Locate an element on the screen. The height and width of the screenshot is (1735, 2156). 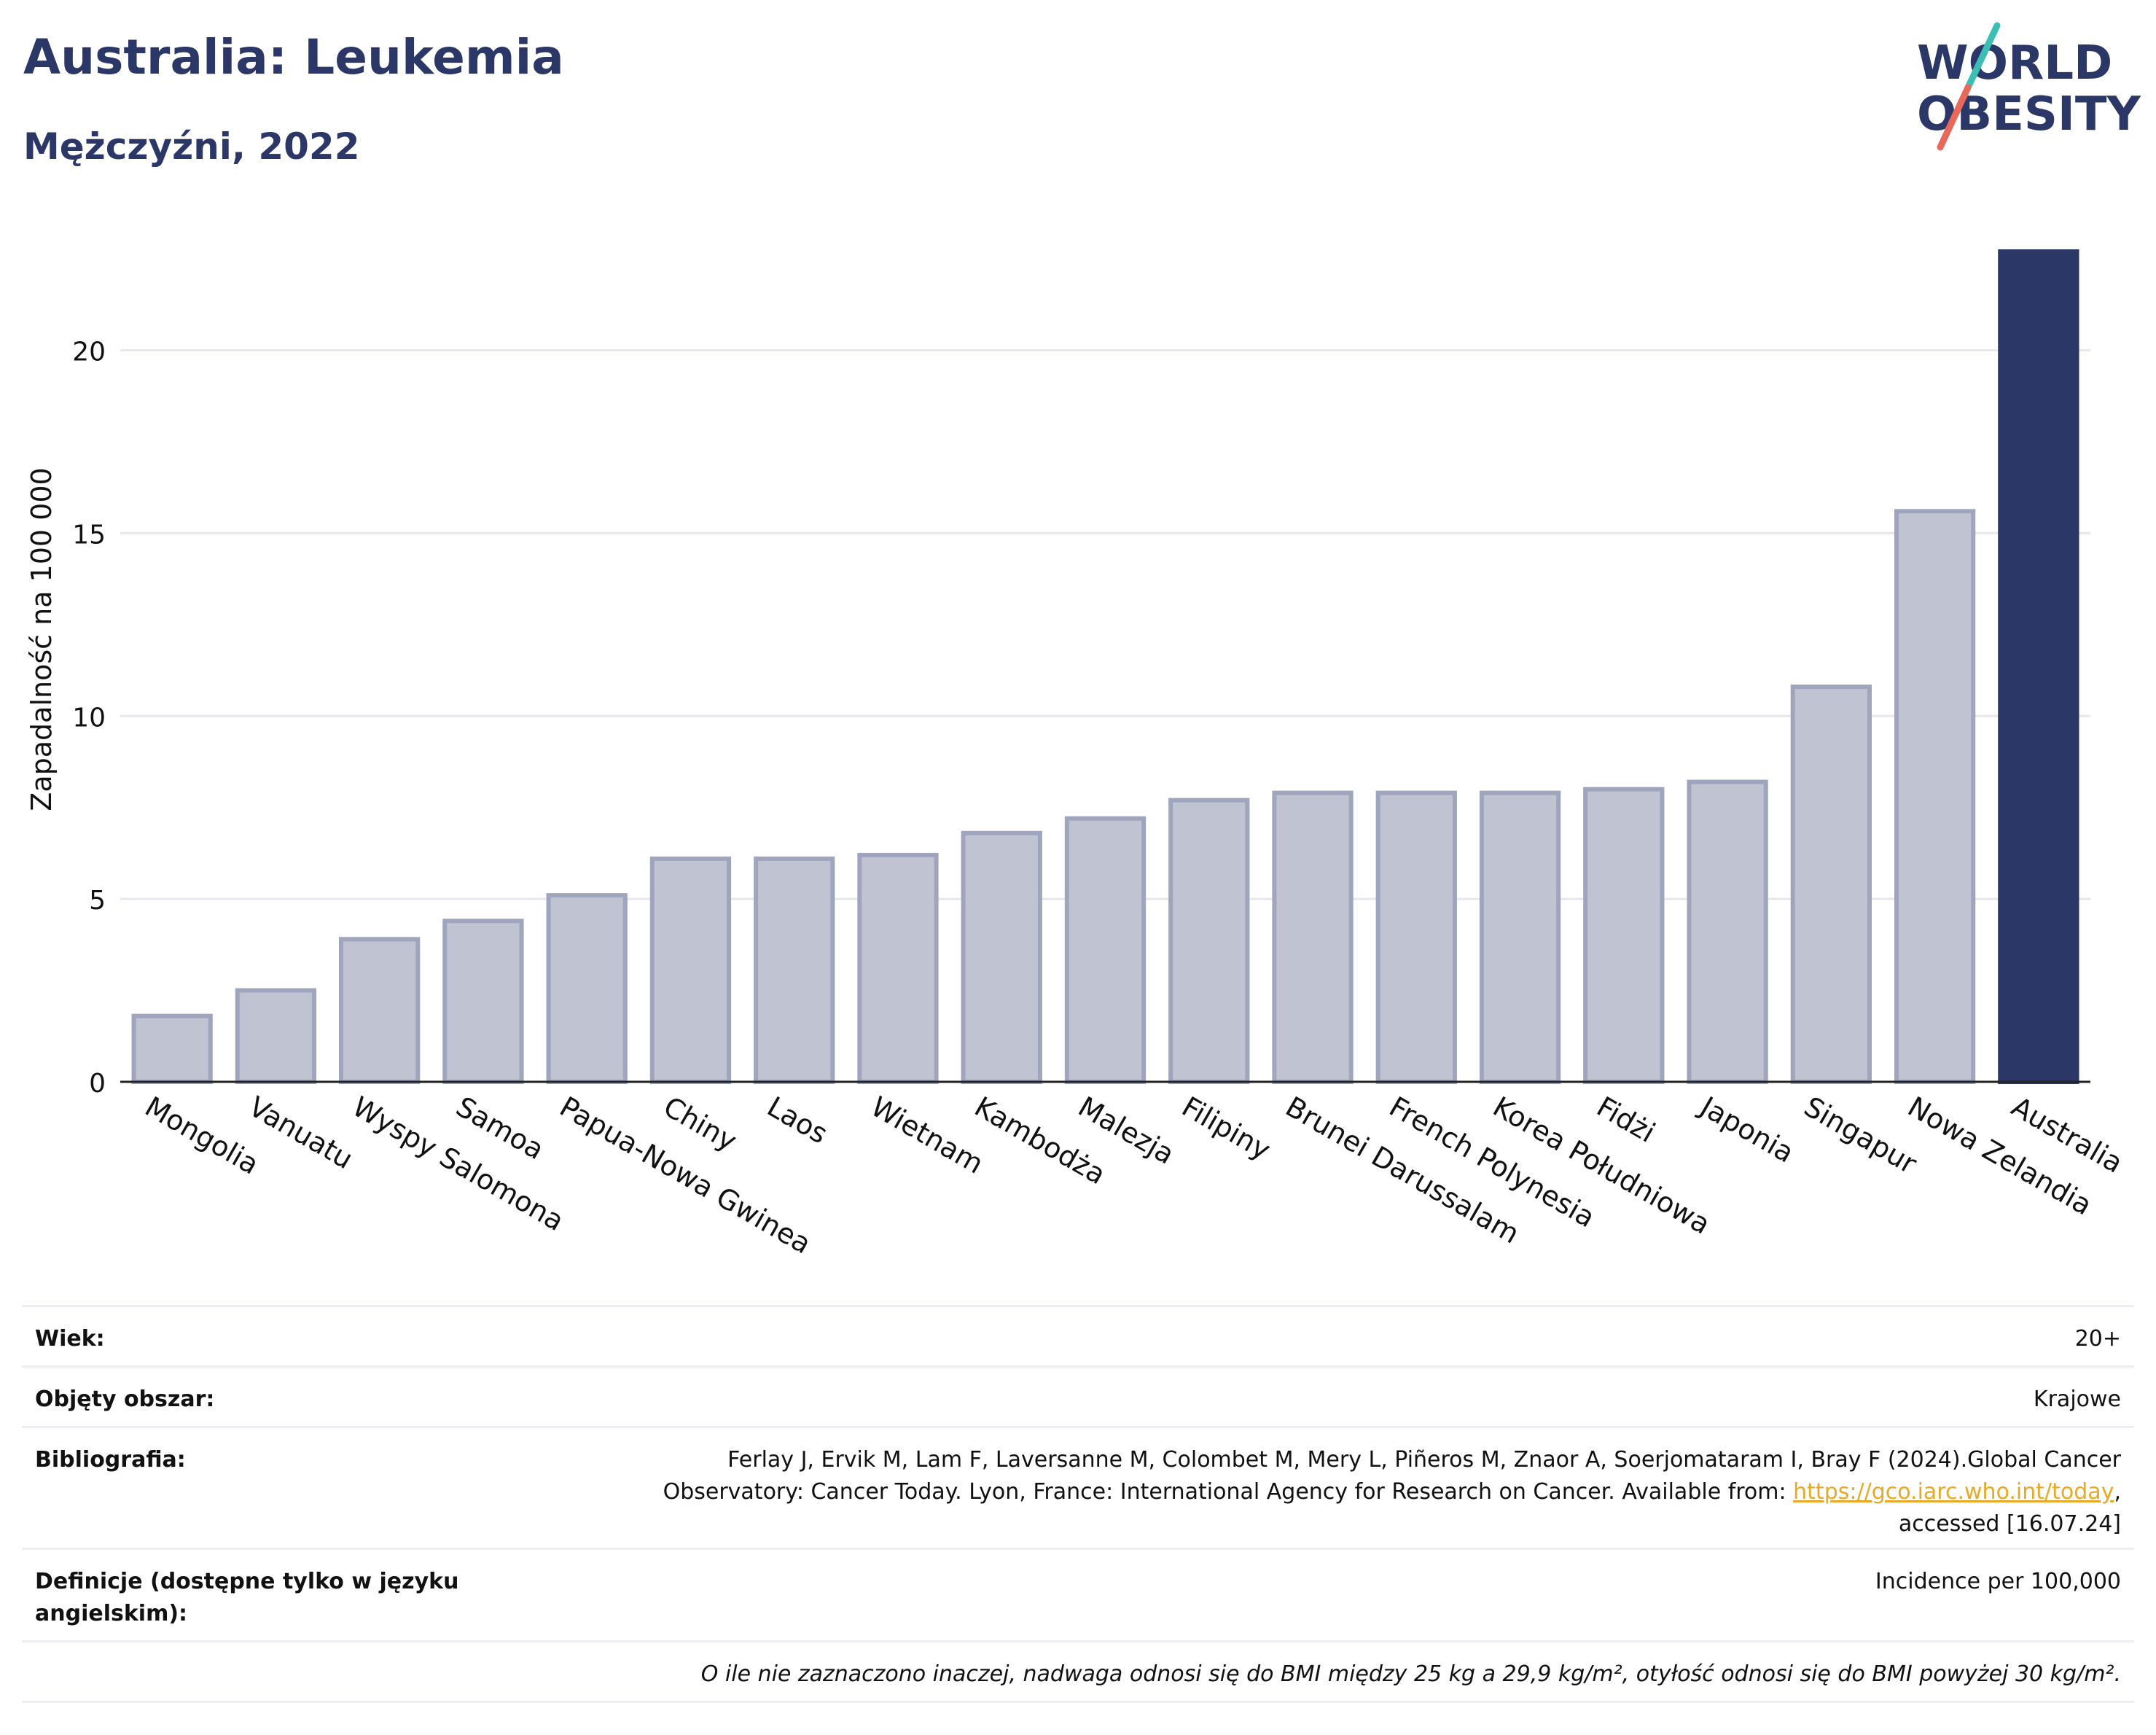
logo-slash-coral is located at coordinates (1955, 117).